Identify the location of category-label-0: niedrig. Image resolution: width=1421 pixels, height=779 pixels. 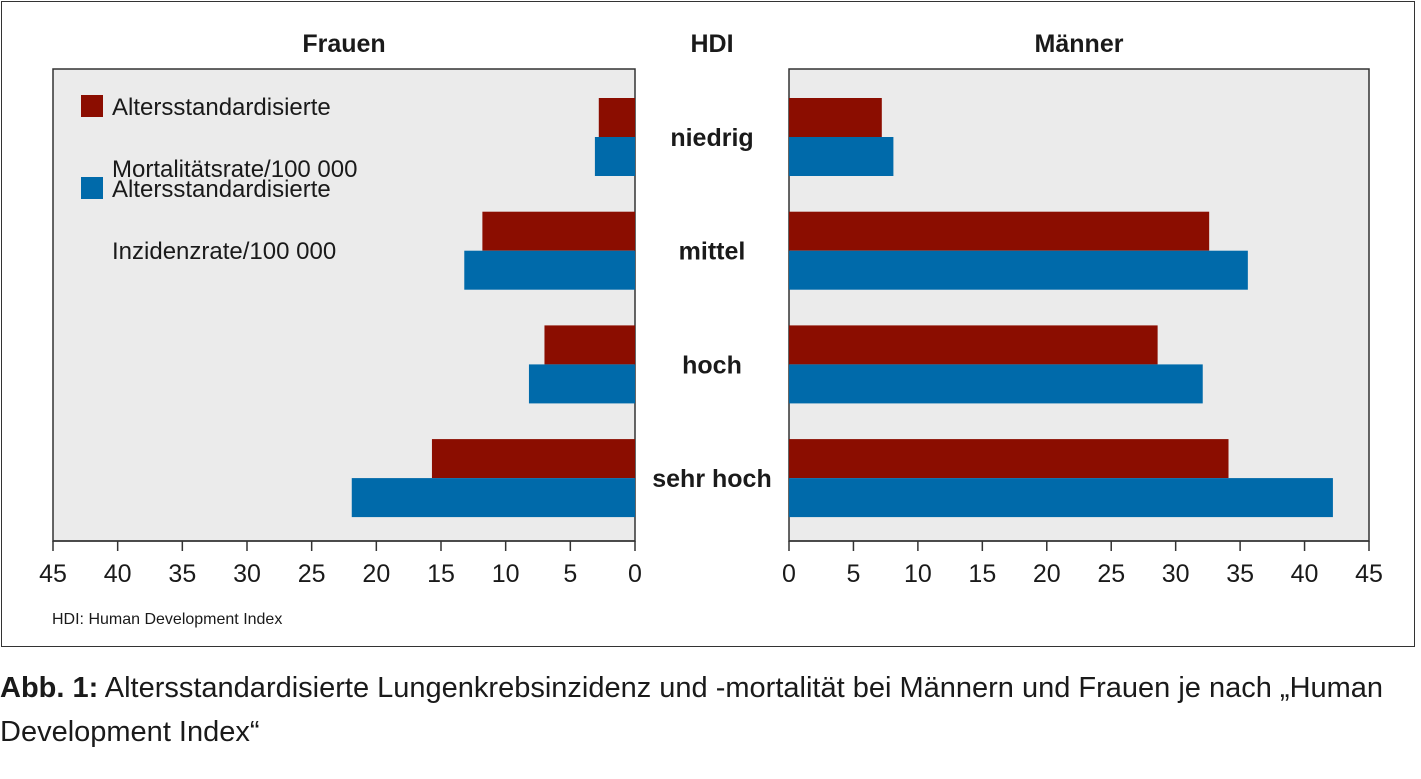
(711, 138).